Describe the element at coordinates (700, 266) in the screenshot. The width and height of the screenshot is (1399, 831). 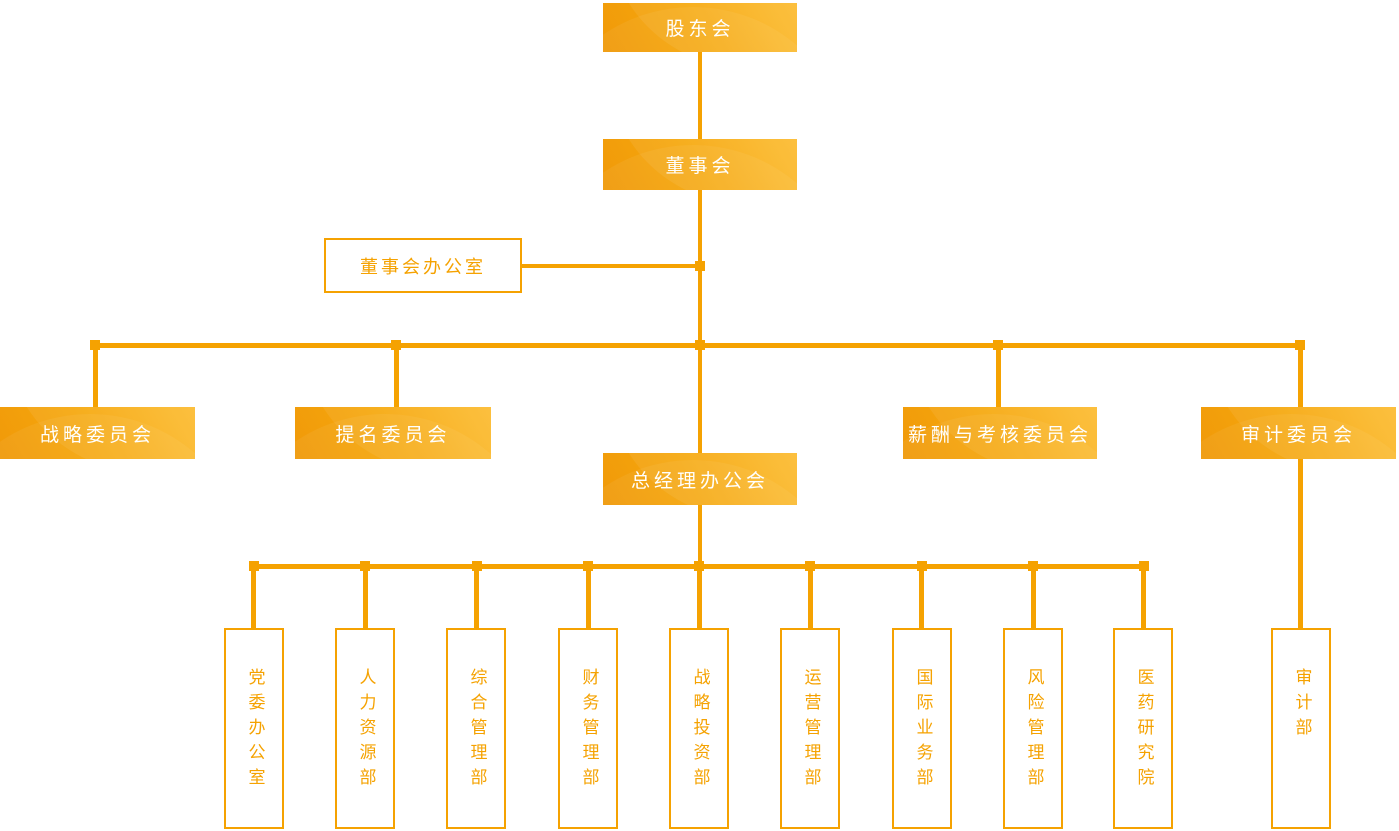
I see `junction-board-office` at that location.